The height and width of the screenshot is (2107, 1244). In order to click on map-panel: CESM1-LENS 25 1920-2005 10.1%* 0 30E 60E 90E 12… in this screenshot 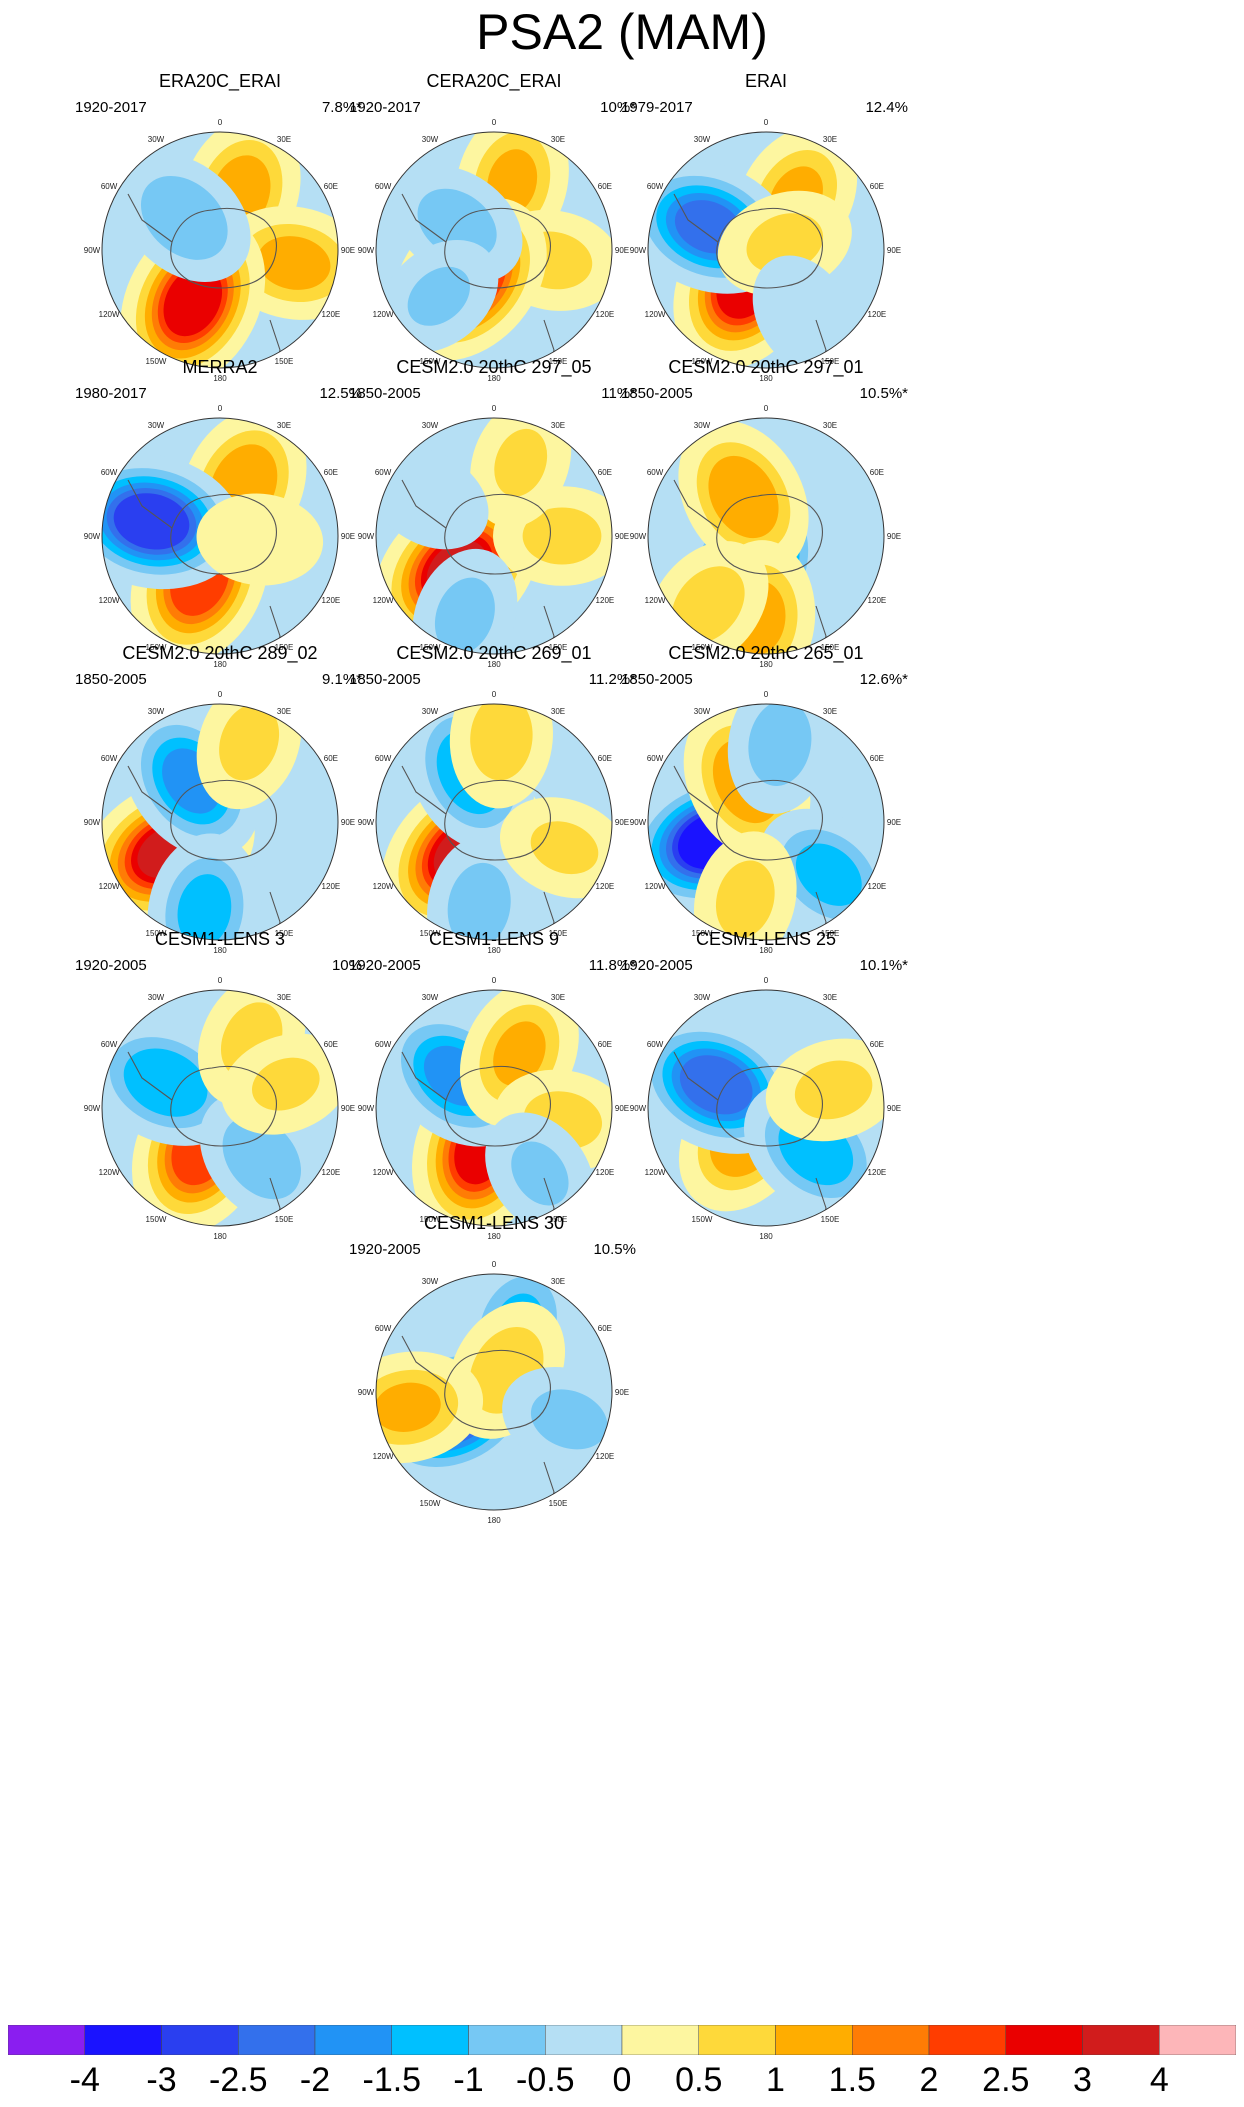, I will do `click(766, 1118)`.